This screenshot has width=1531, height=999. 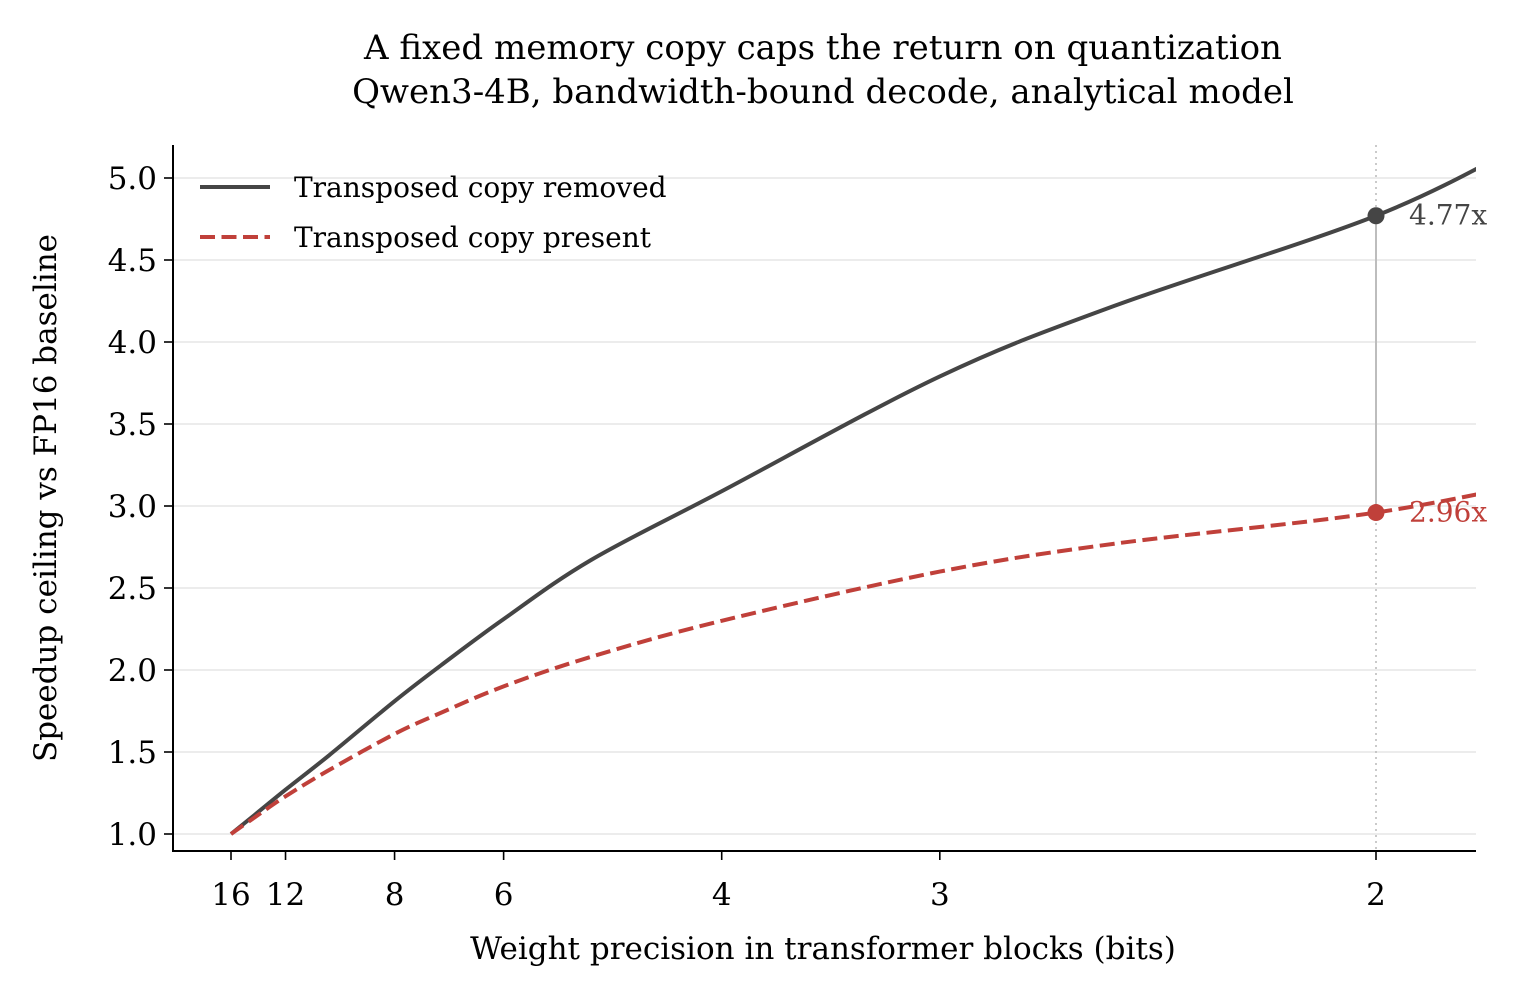 I want to click on y-axis-label: Speedup ceiling vs FP16 baseline, so click(x=46, y=498).